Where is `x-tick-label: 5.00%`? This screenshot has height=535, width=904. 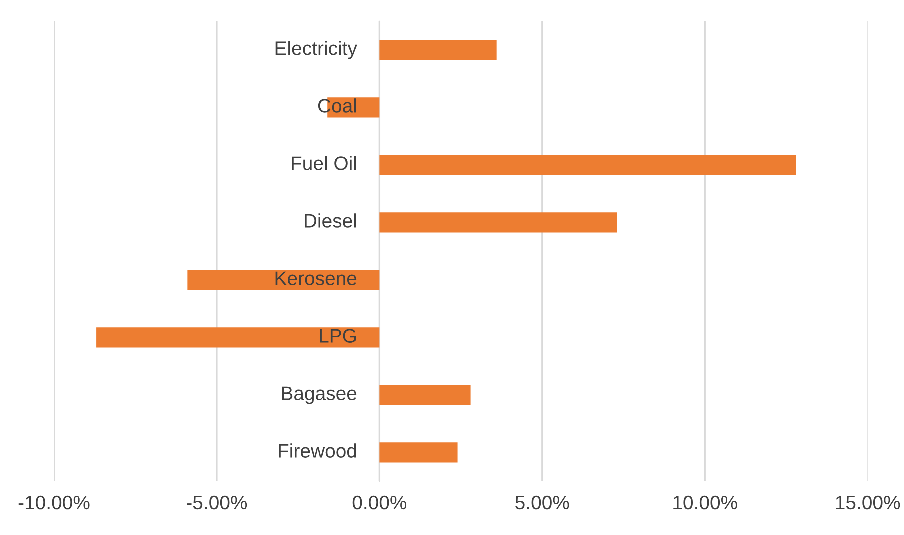 x-tick-label: 5.00% is located at coordinates (543, 503).